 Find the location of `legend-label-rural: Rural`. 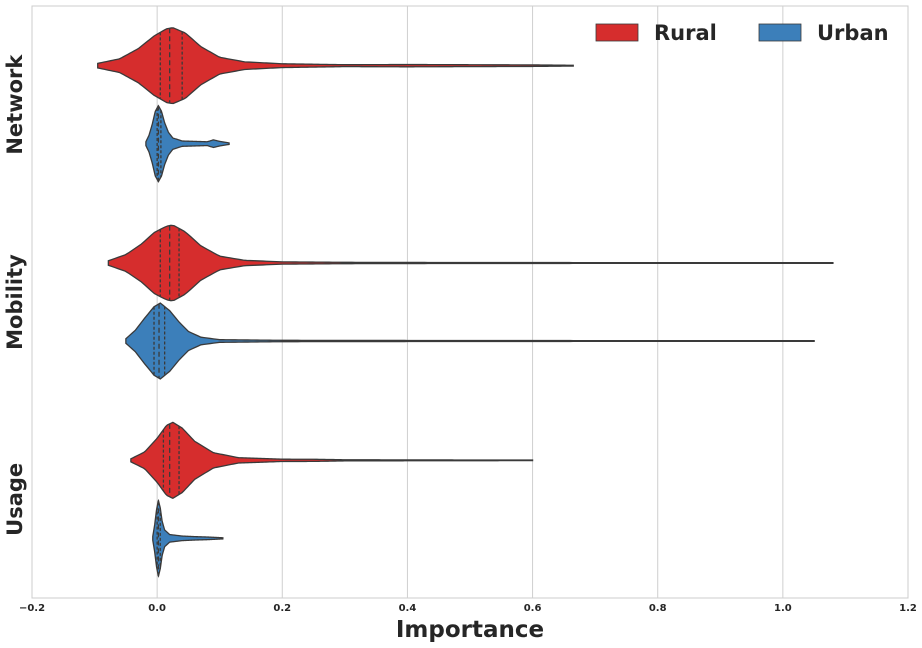

legend-label-rural: Rural is located at coordinates (685, 33).